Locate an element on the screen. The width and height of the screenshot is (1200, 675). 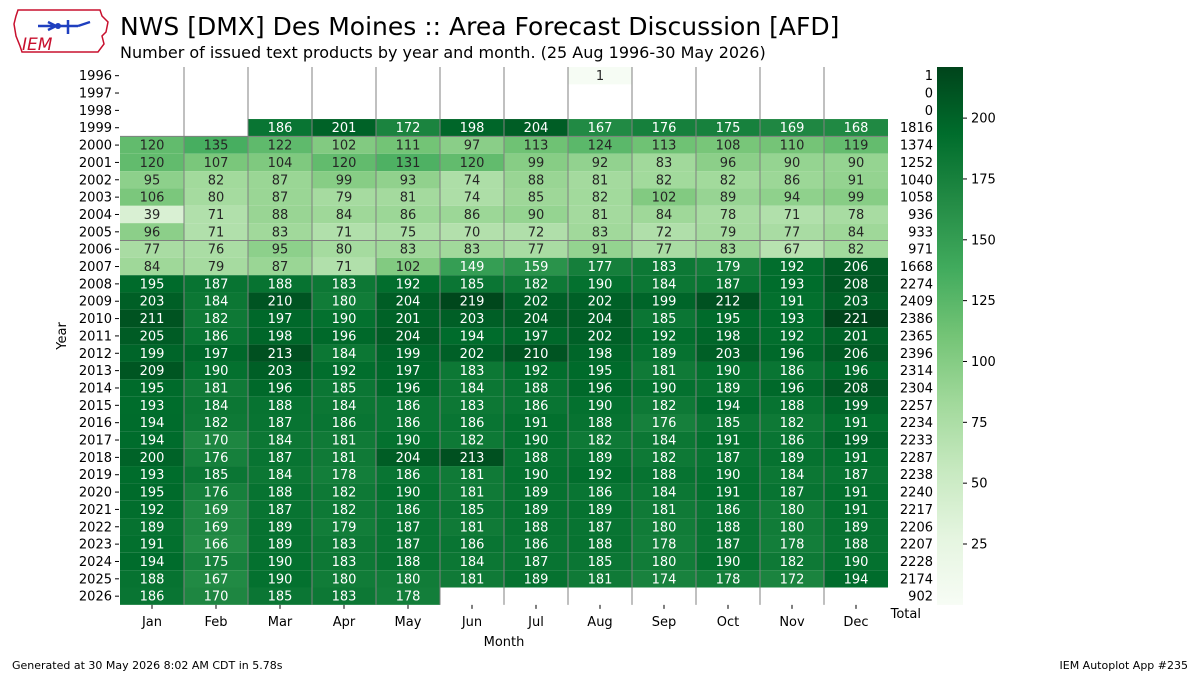
cell-value-label: 183 is located at coordinates (344, 284).